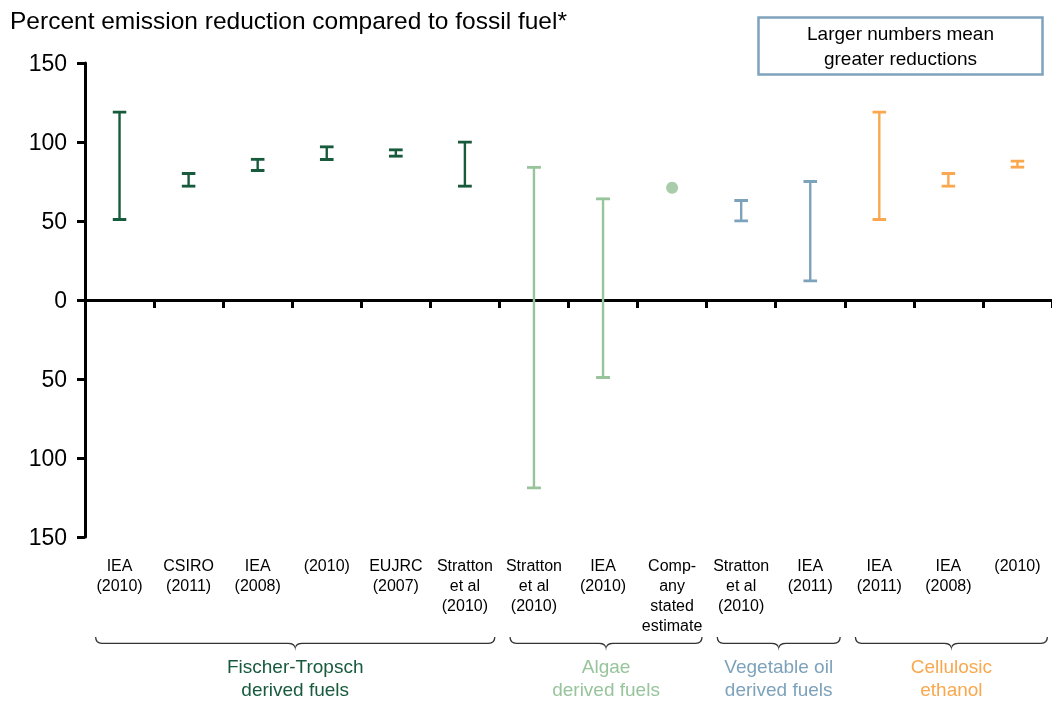  What do you see at coordinates (900, 46) in the screenshot?
I see `annotation: Larger numbers mean greater reductions` at bounding box center [900, 46].